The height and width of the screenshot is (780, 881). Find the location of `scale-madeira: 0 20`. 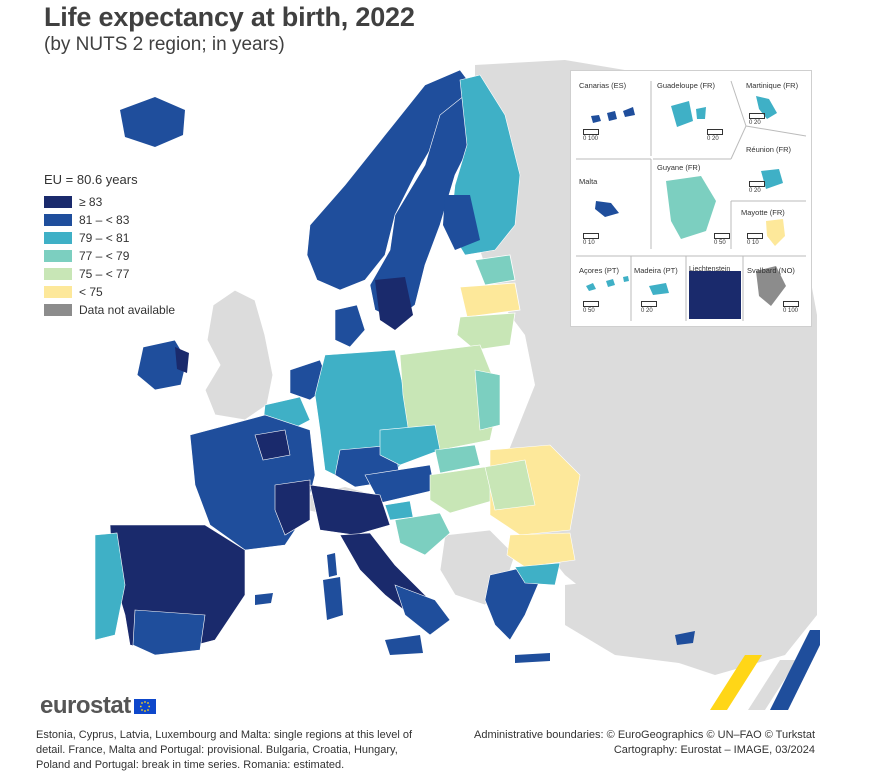

scale-madeira: 0 20 is located at coordinates (649, 307).